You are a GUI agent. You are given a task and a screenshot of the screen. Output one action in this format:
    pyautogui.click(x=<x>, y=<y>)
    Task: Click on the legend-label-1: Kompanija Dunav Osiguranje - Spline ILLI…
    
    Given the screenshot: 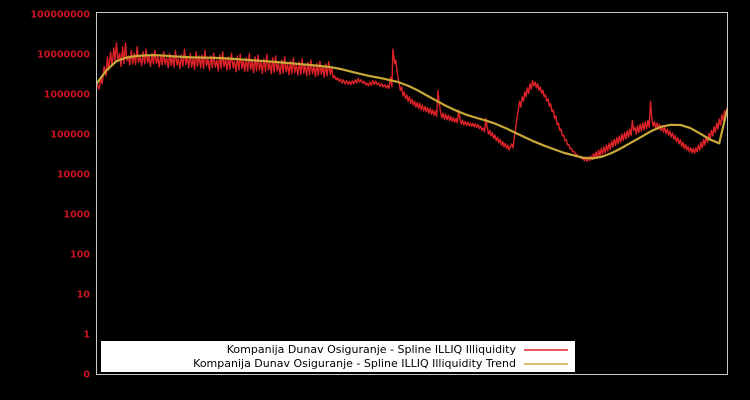 What is the action you would take?
    pyautogui.click(x=354, y=363)
    